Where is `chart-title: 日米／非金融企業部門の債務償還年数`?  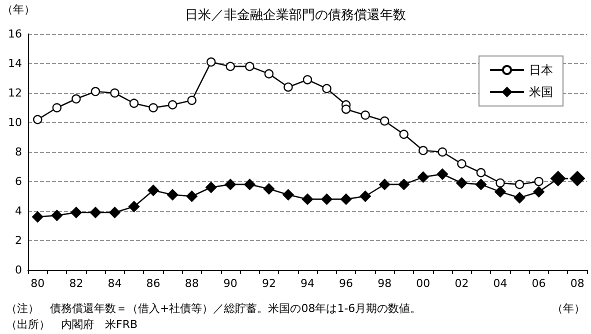 chart-title: 日米／非金融企業部門の債務償還年数 is located at coordinates (295, 15).